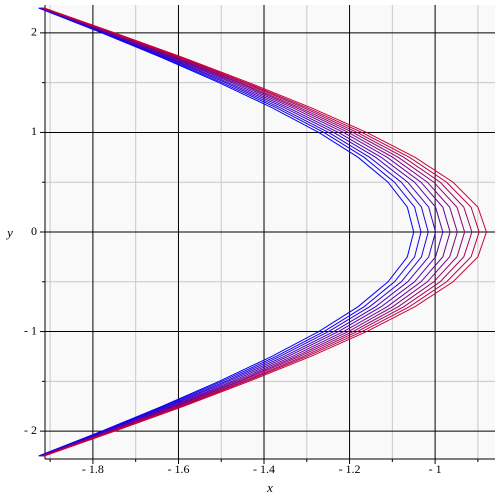 This screenshot has height=500, width=500. Describe the element at coordinates (30, 430) in the screenshot. I see `y-tick-label: - 2` at that location.